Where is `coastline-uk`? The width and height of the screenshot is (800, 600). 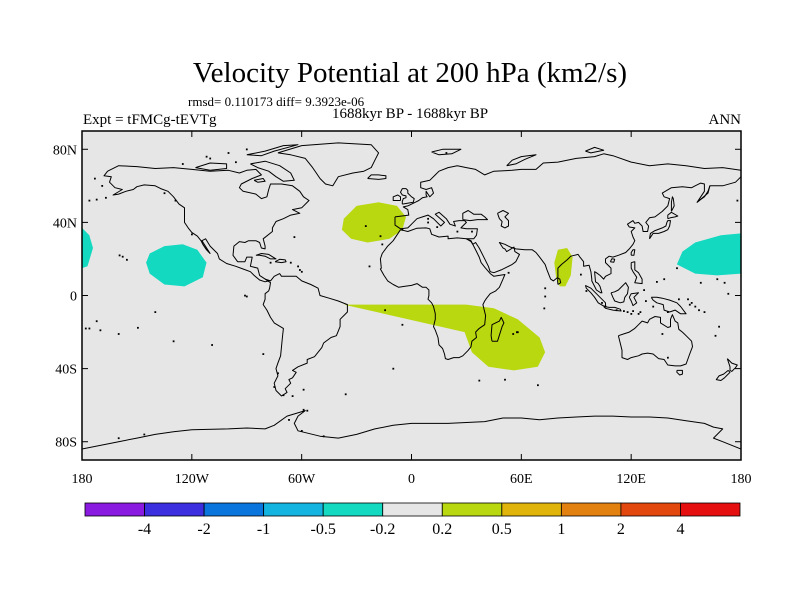 coastline-uk is located at coordinates (407, 196).